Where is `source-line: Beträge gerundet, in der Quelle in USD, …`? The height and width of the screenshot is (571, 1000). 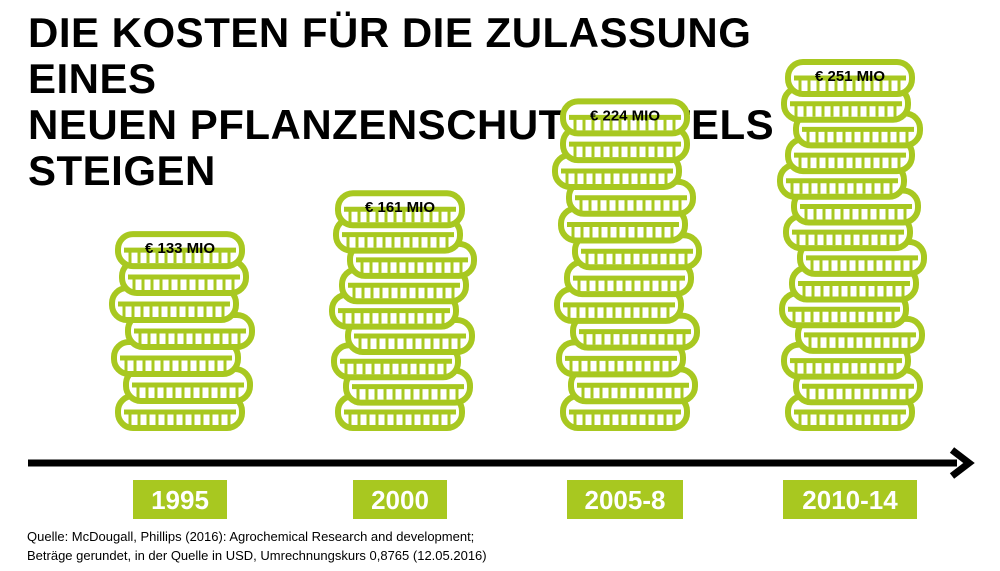
source-line: Beträge gerundet, in der Quelle in USD, … is located at coordinates (257, 555).